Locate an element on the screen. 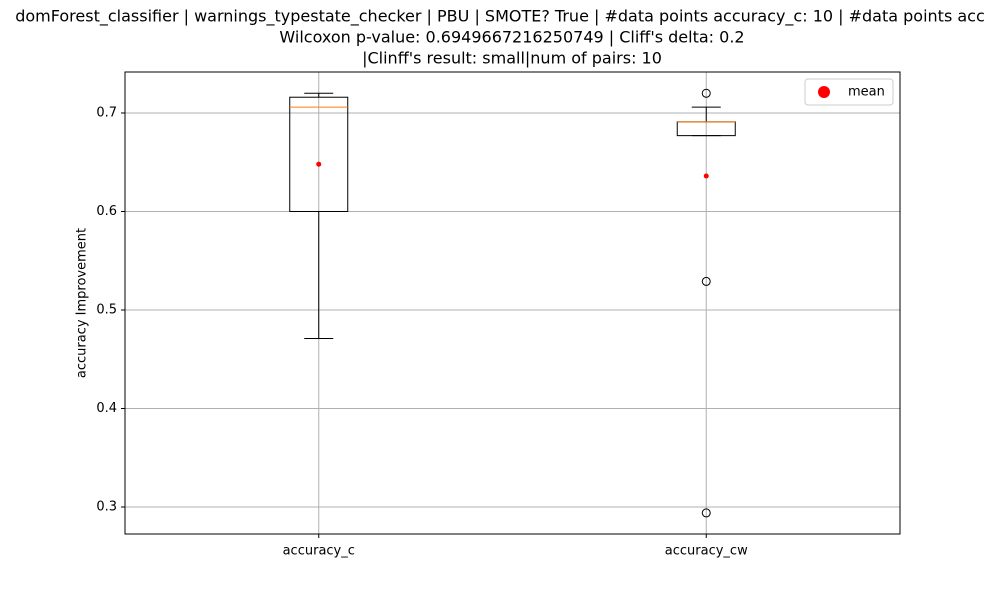  box is located at coordinates (319, 154).